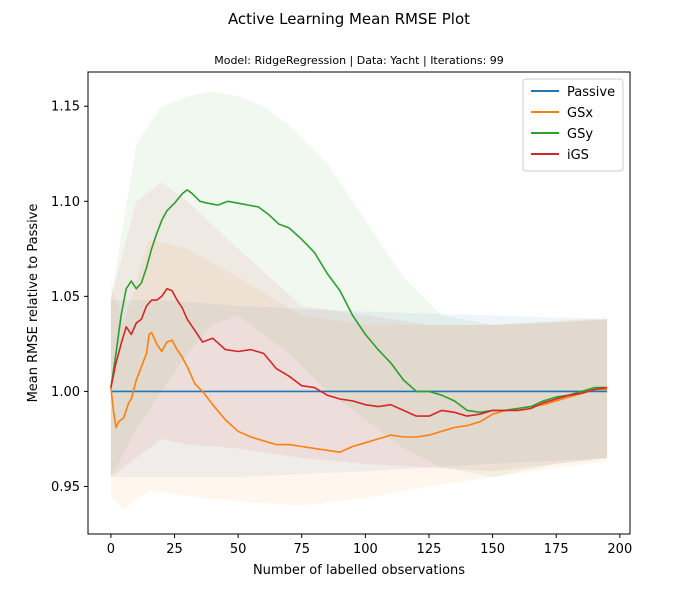 This screenshot has width=700, height=600. I want to click on y-tick-label: 1.10, so click(65, 202).